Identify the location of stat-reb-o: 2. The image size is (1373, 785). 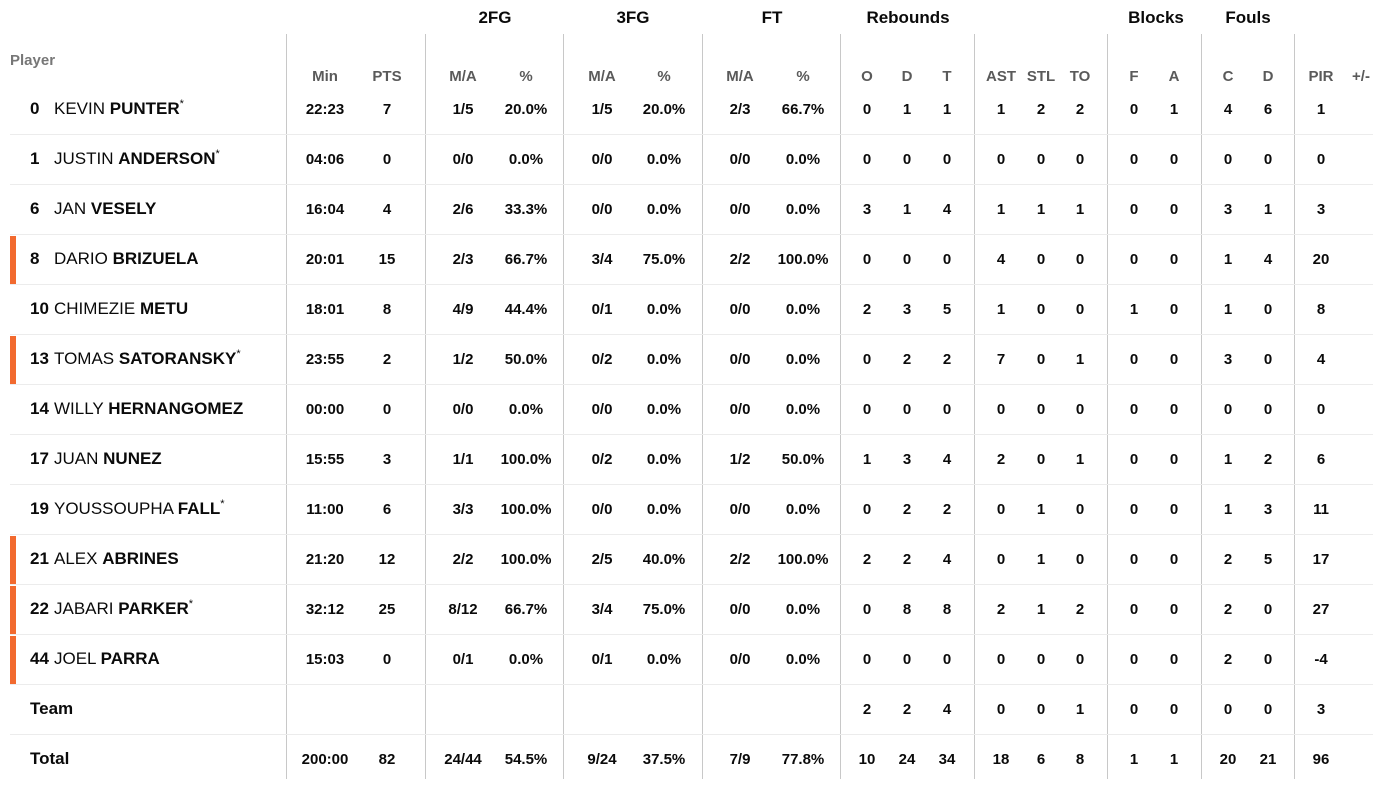
(867, 559).